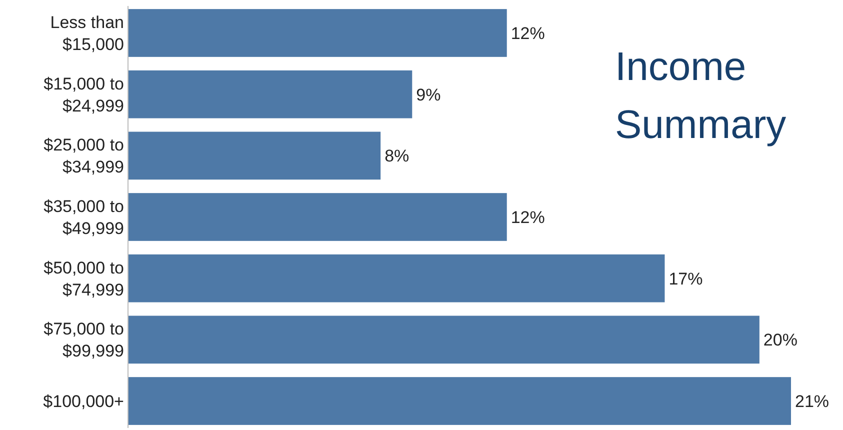  What do you see at coordinates (780, 340) in the screenshot?
I see `data-label: 20%` at bounding box center [780, 340].